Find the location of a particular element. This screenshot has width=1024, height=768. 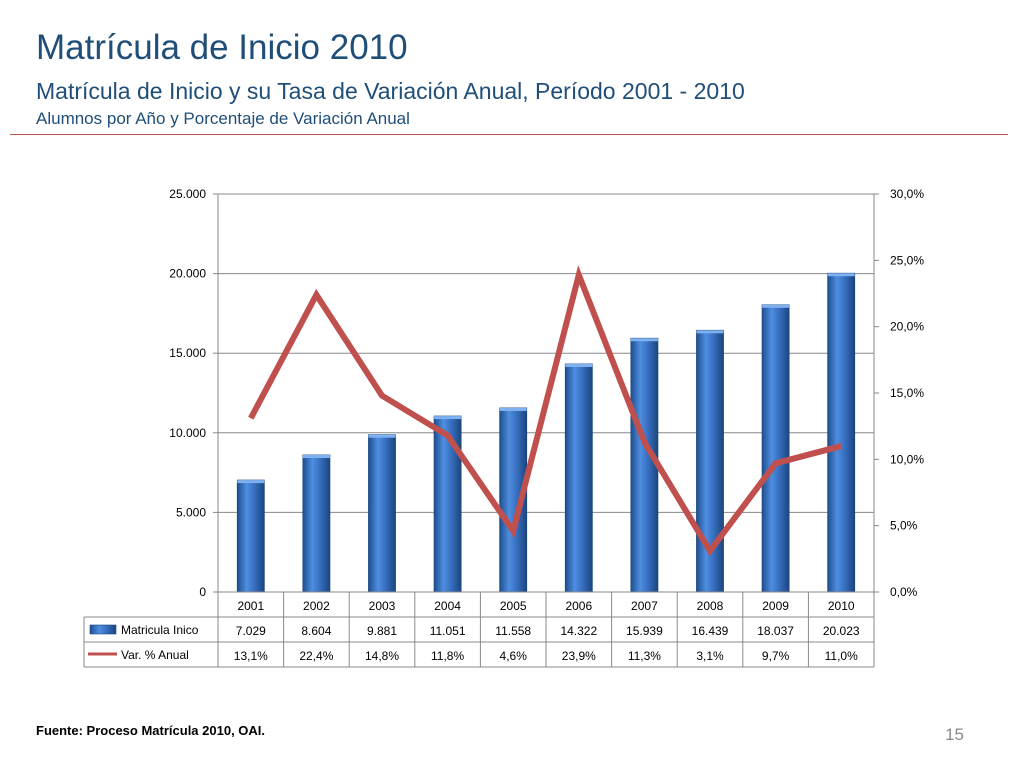

right-axis-tick-label: 10,0% is located at coordinates (907, 459).